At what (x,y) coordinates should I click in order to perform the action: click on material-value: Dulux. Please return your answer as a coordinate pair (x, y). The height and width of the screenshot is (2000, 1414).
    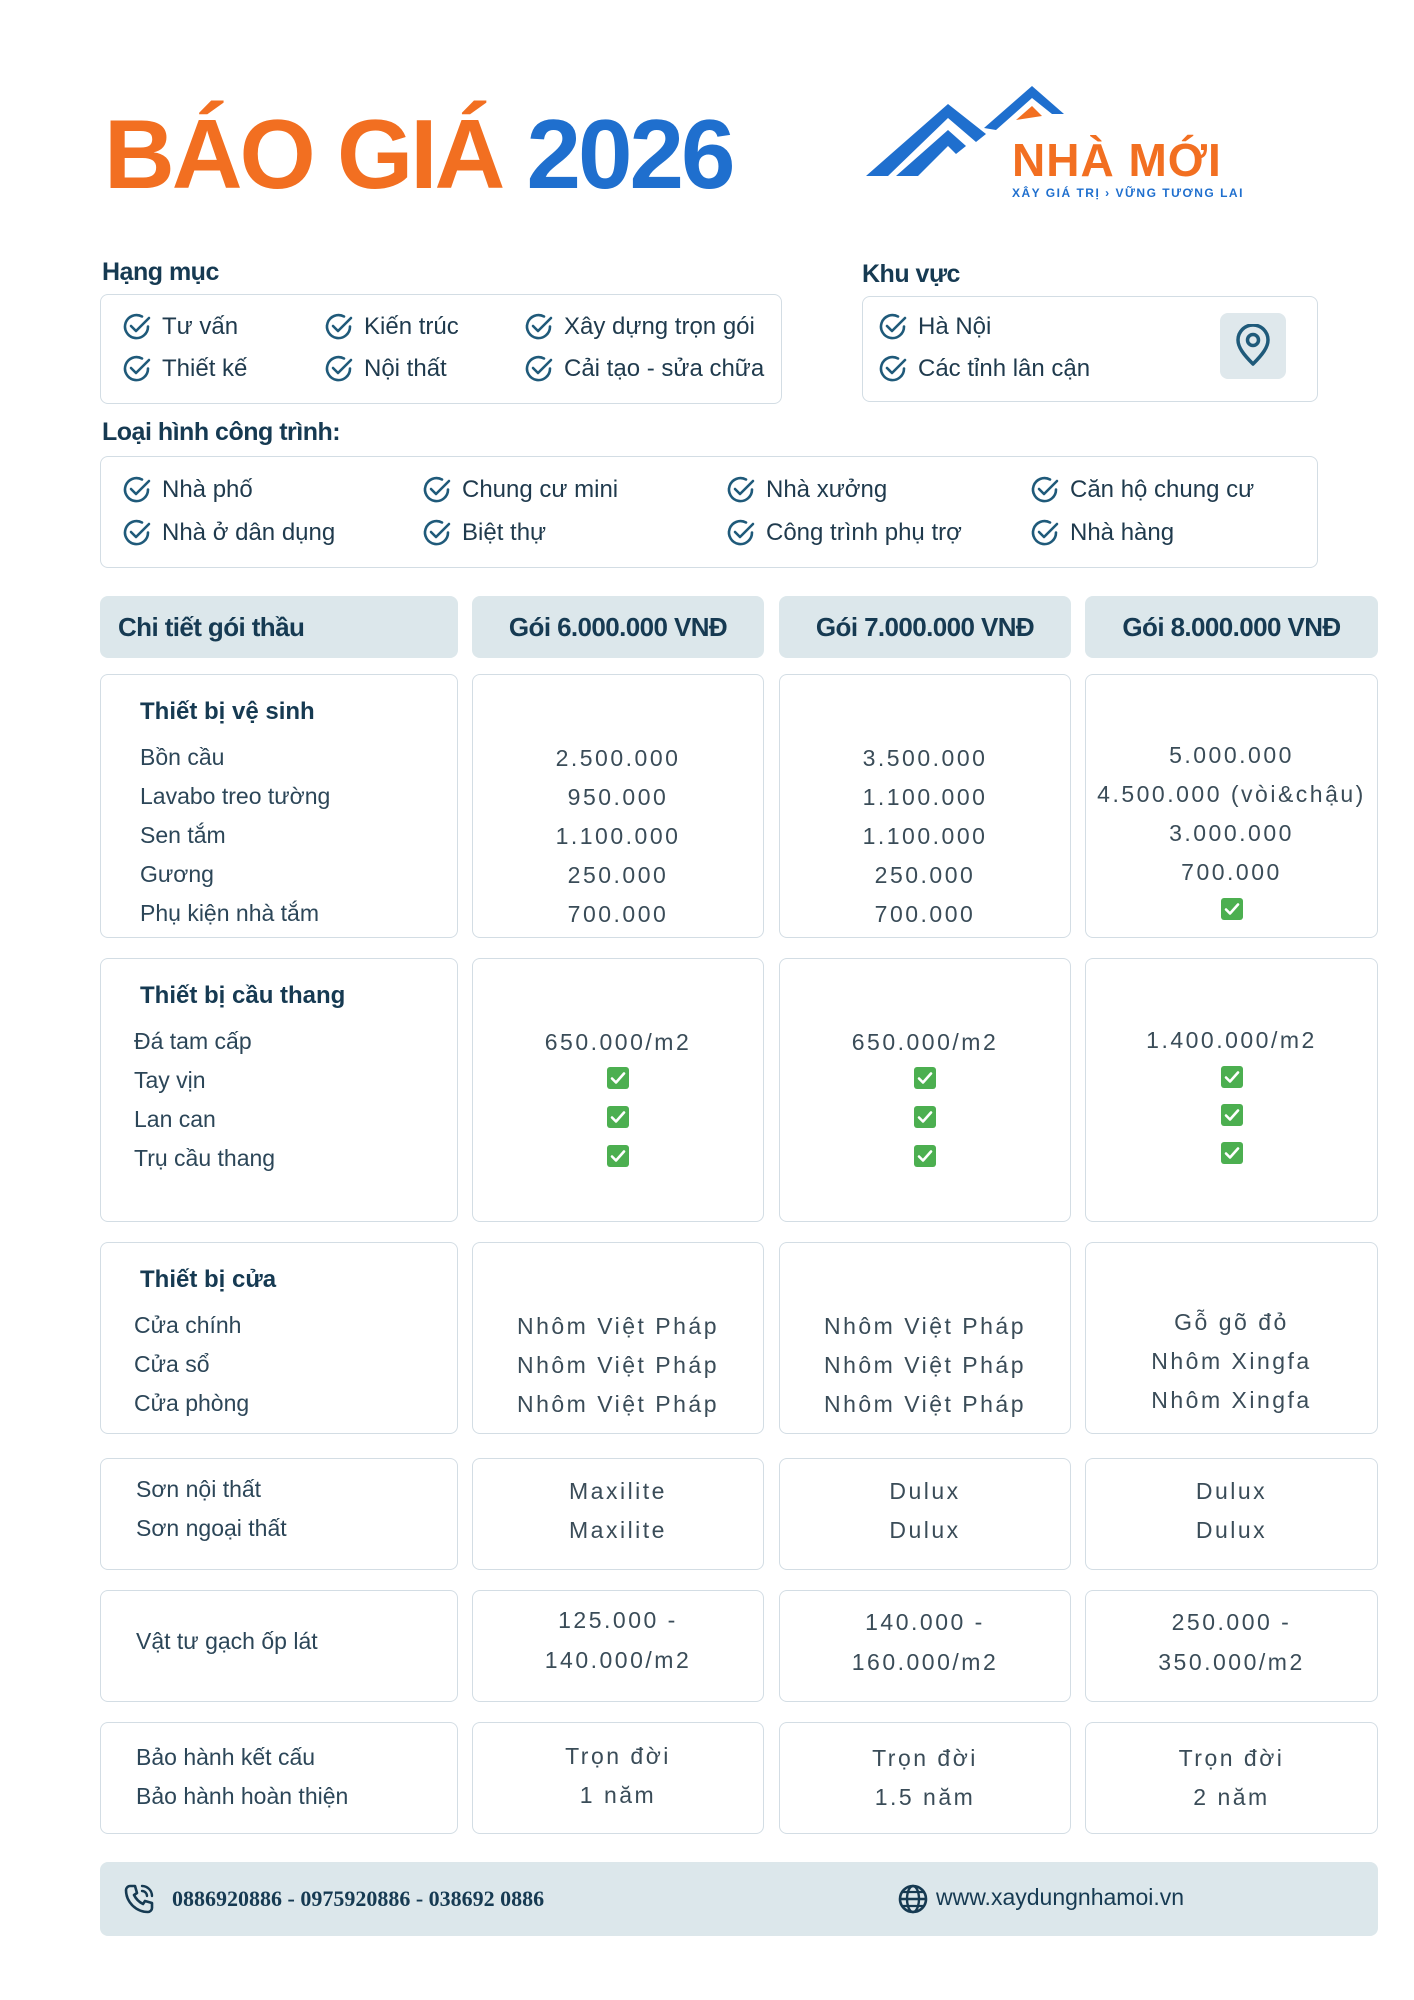
    Looking at the image, I should click on (1231, 1491).